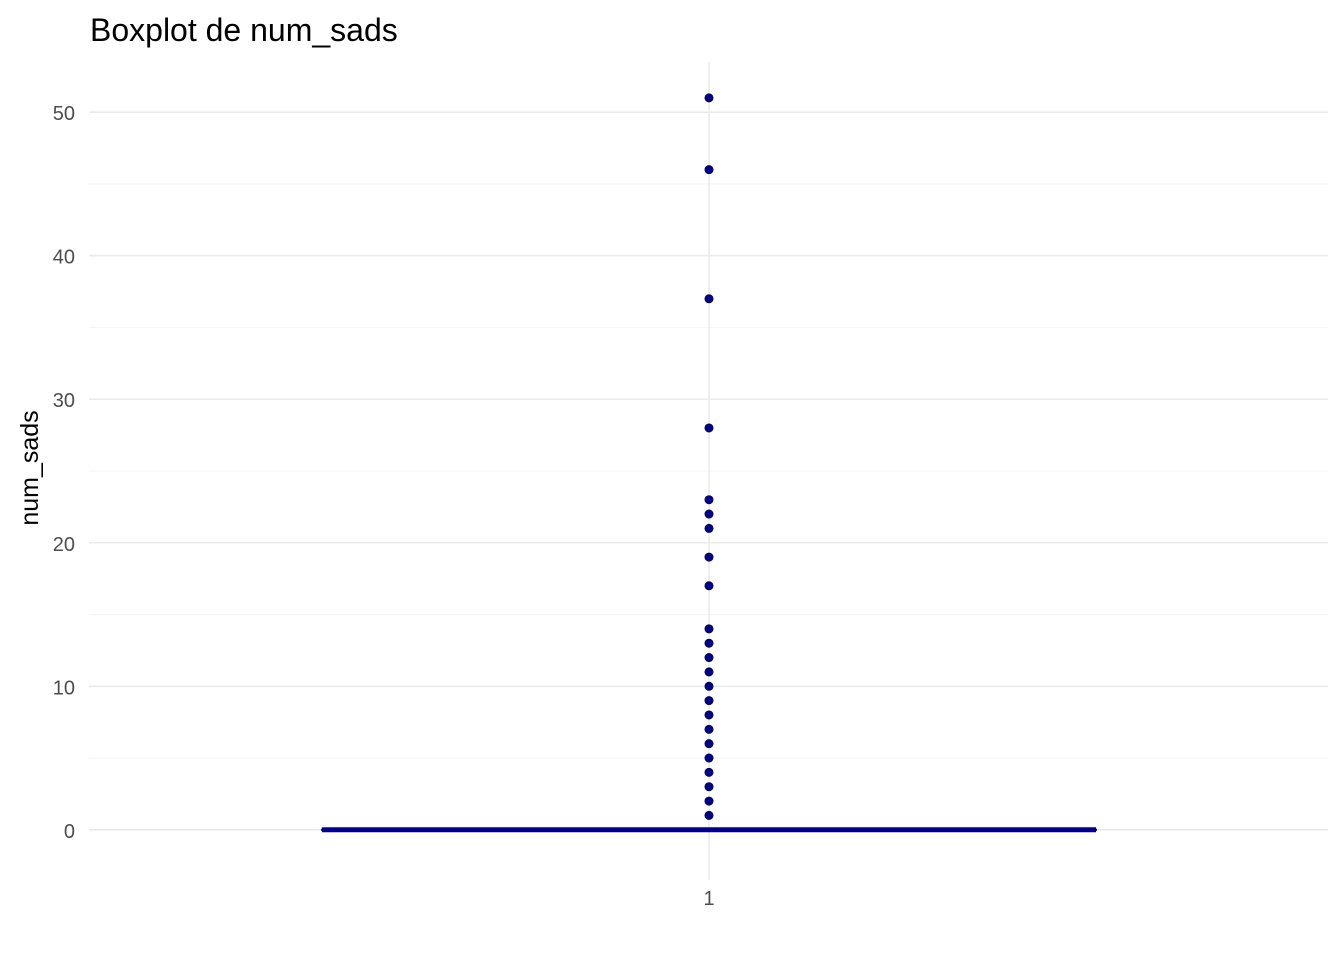 This screenshot has width=1344, height=965. What do you see at coordinates (64, 688) in the screenshot?
I see `y-tick-label: 10` at bounding box center [64, 688].